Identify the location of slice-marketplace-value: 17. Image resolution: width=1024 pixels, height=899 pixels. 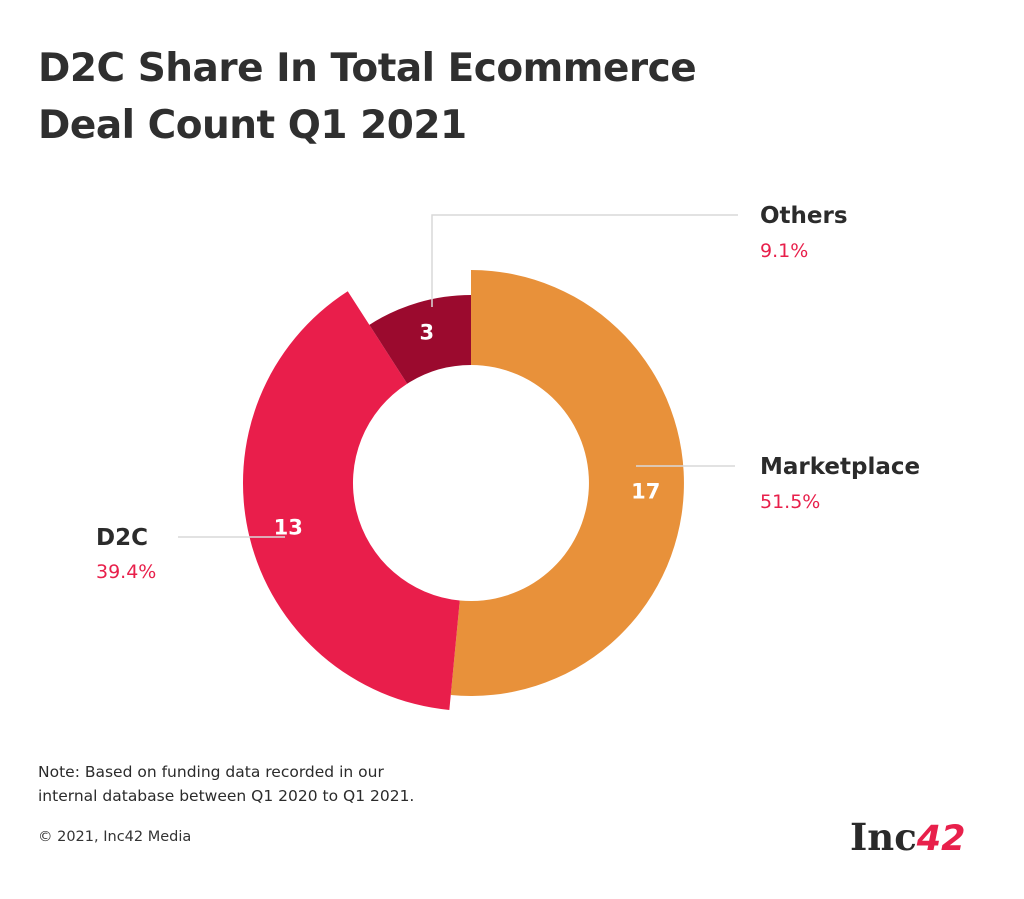
(645, 491).